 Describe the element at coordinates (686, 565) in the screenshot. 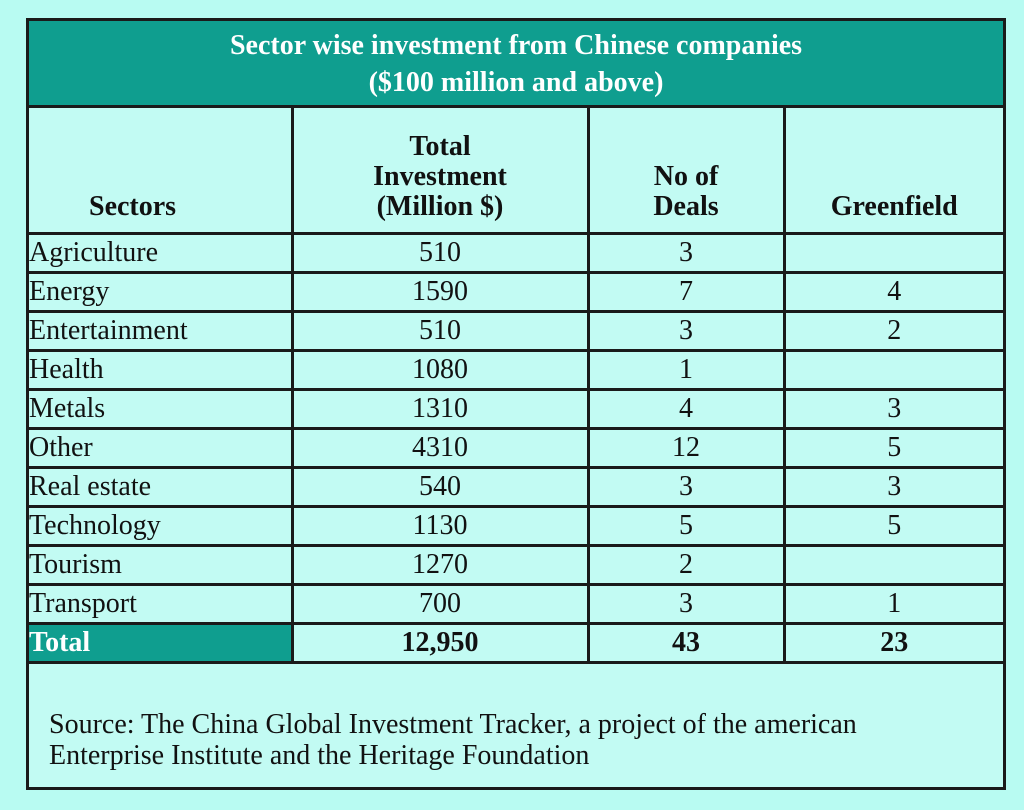

I see `cell-deals: 2` at that location.